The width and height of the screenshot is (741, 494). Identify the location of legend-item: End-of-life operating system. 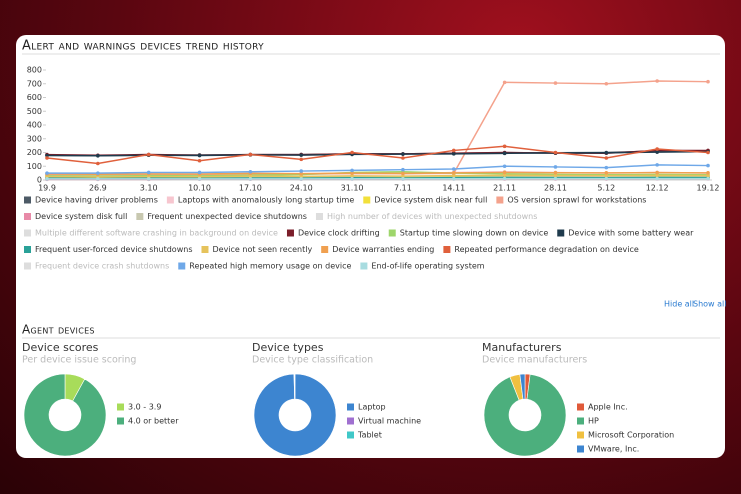
(422, 266).